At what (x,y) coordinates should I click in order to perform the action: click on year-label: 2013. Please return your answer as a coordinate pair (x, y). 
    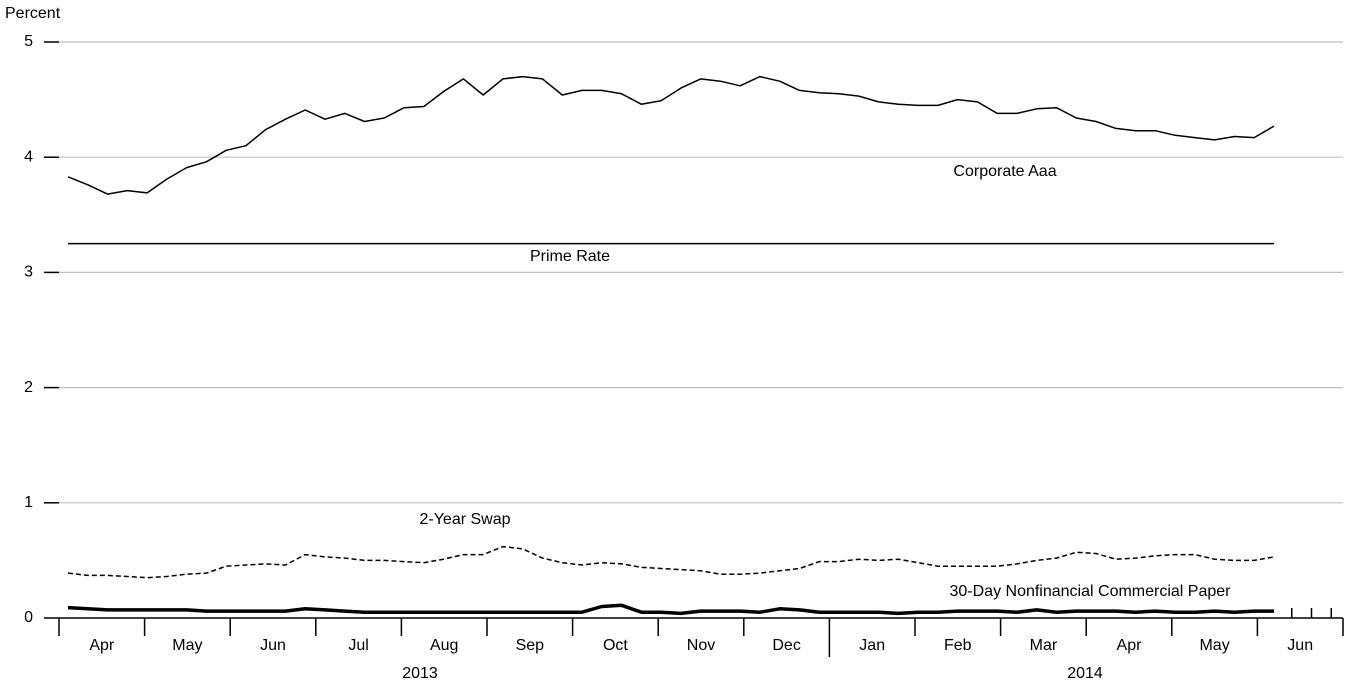
    Looking at the image, I should click on (420, 673).